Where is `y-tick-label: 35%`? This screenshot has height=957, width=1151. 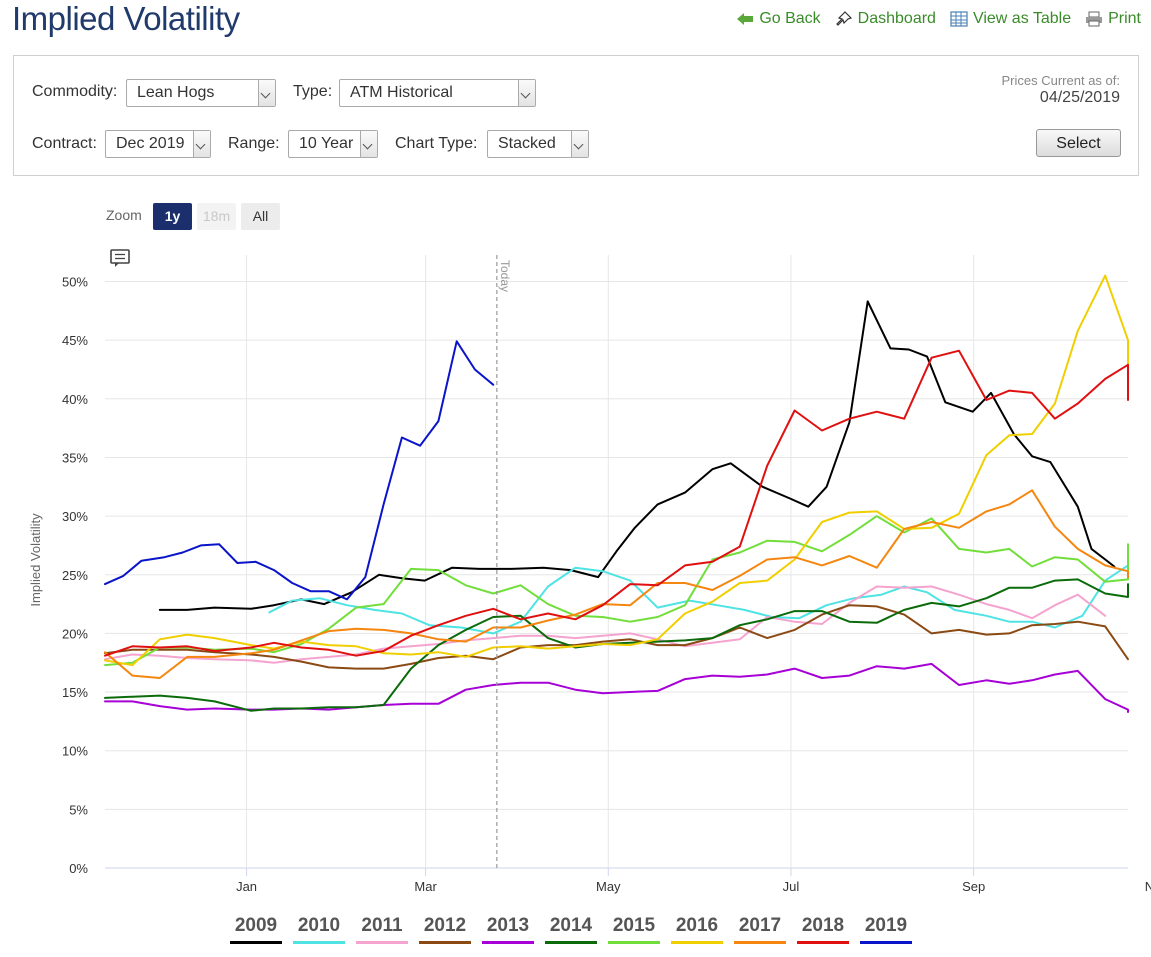
y-tick-label: 35% is located at coordinates (75, 457).